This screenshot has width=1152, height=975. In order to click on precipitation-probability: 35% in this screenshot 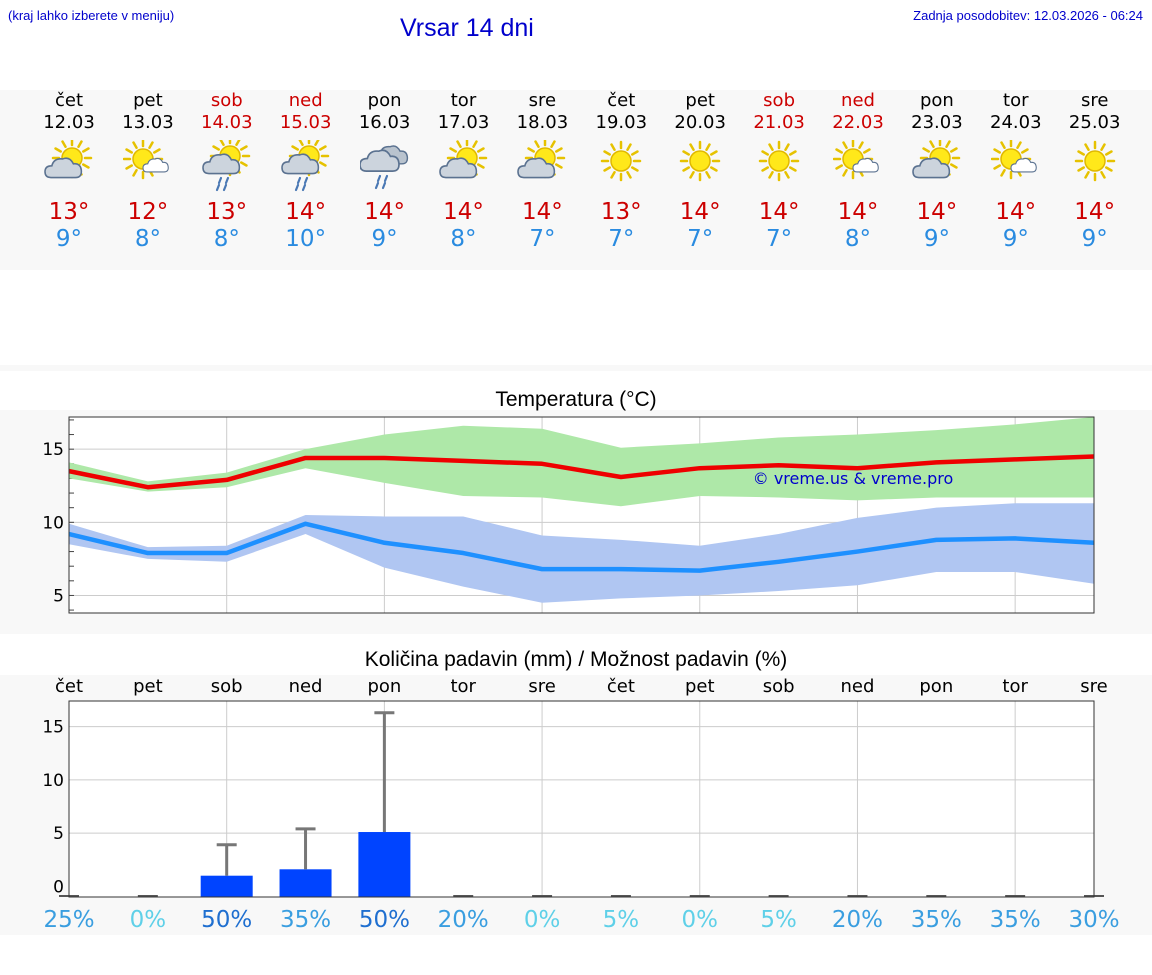, I will do `click(305, 920)`.